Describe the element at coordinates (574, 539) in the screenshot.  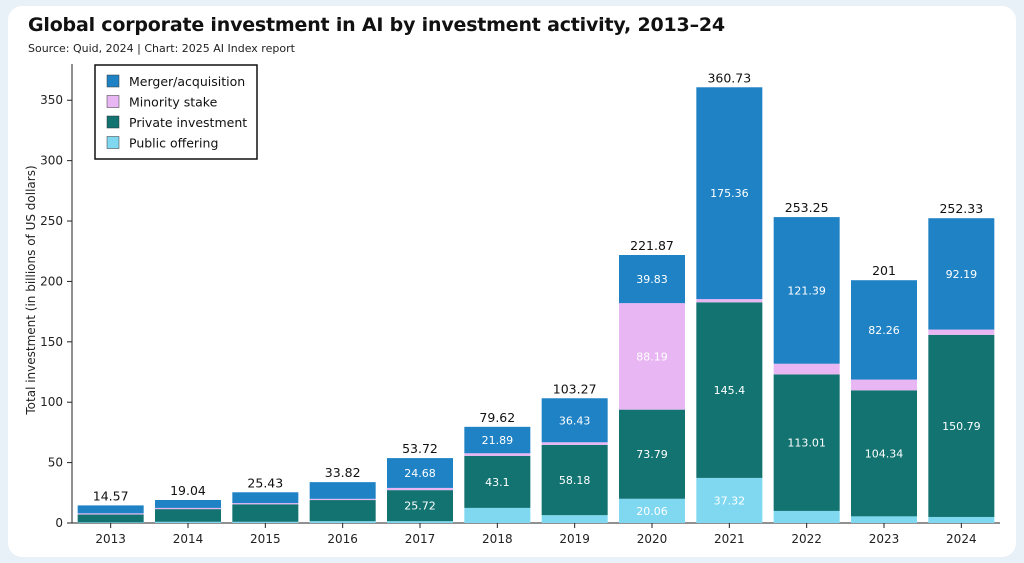
I see `x-tick-label-2019: 2019` at that location.